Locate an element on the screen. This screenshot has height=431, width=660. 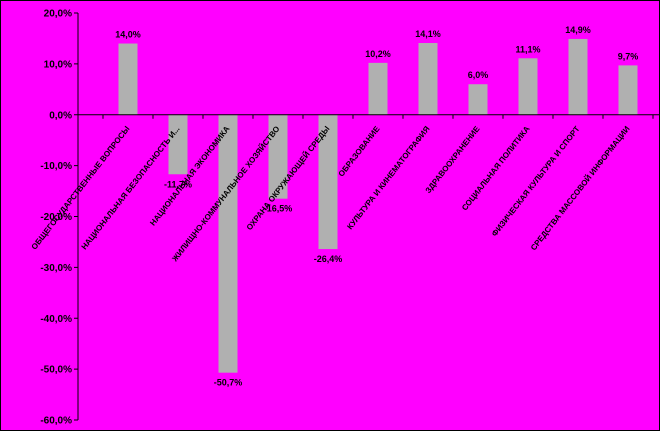
category-label: КУЛЬТУРА И КИНЕМАТОГРАФИЯ is located at coordinates (388, 177).